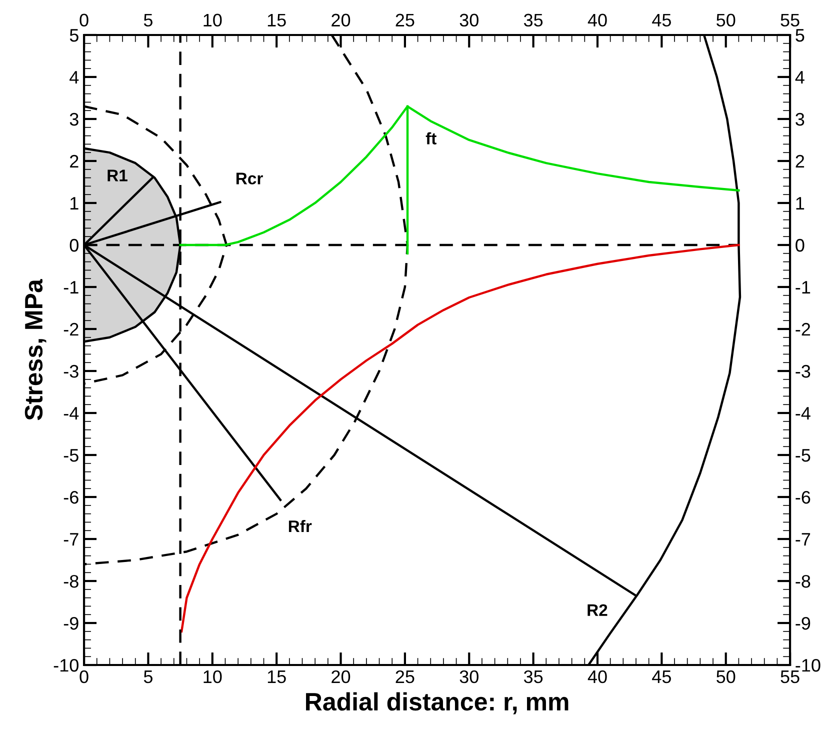 This screenshot has height=738, width=837. I want to click on y2-tick-label: 4, so click(799, 77).